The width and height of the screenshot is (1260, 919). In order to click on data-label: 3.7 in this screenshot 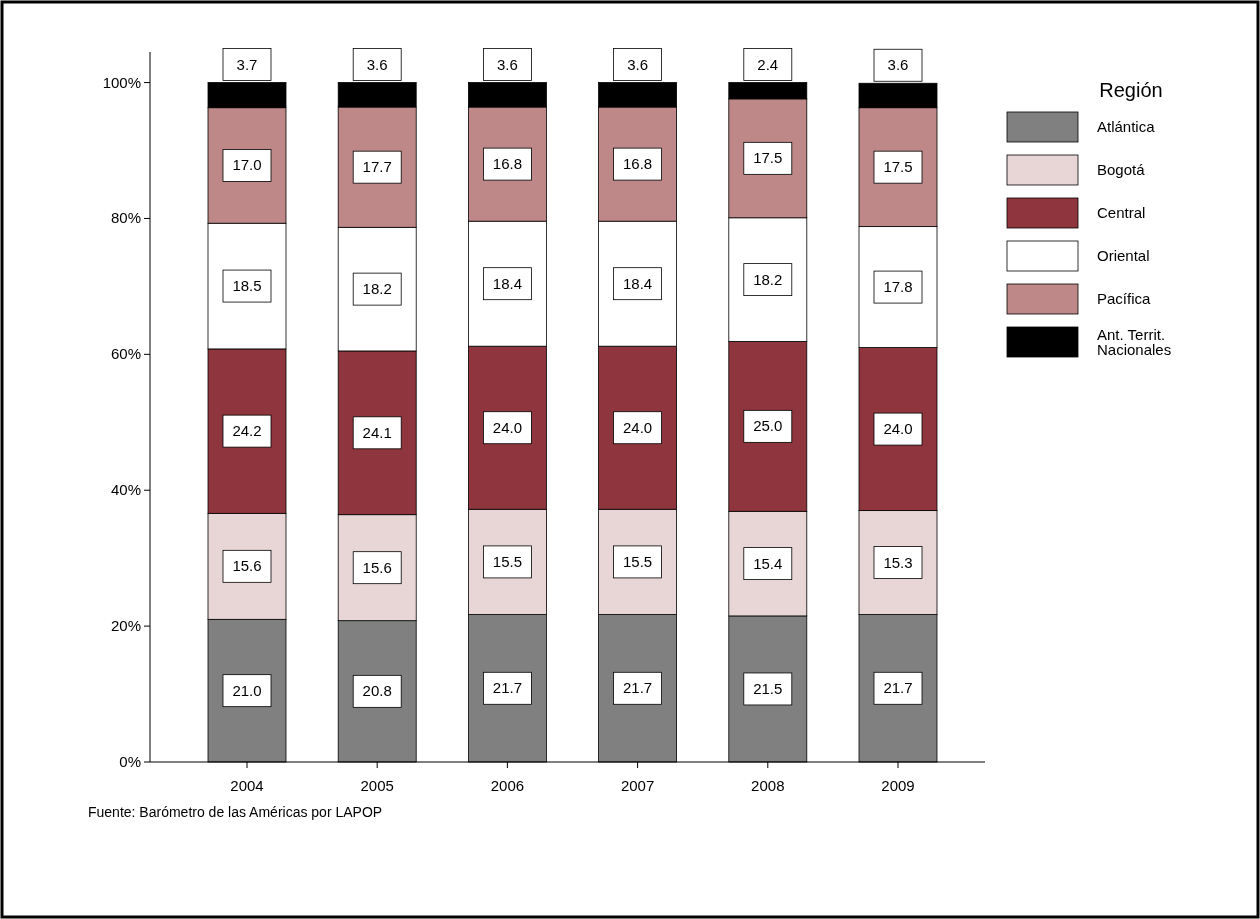, I will do `click(247, 64)`.